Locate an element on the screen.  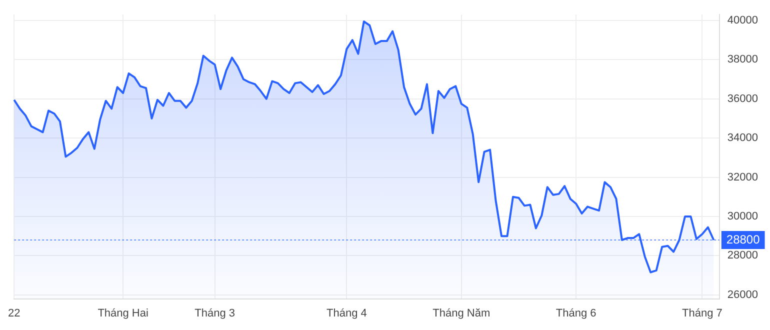
y-tick-label: 28000 is located at coordinates (742, 256).